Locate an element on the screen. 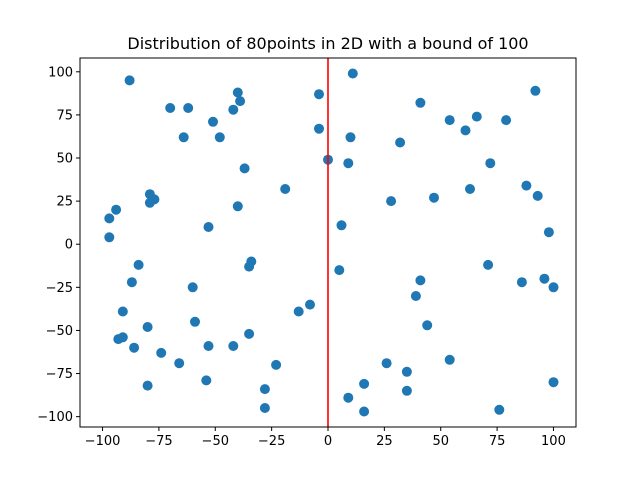 This screenshot has width=640, height=480. x-axis: −100 −75 −50 −25 0 25 50 75 100 is located at coordinates (325, 438).